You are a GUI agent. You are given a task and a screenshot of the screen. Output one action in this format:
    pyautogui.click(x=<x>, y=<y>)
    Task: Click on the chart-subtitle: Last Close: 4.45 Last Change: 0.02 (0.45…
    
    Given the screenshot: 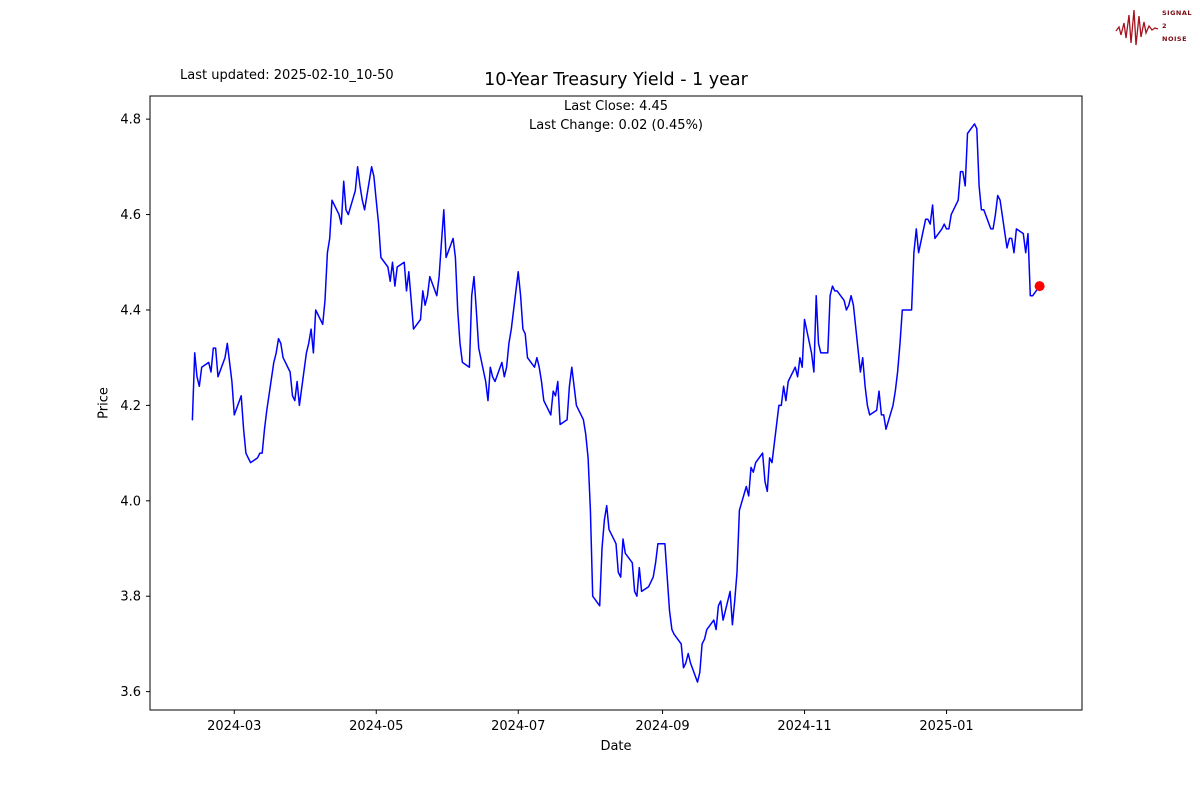 What is the action you would take?
    pyautogui.click(x=616, y=116)
    